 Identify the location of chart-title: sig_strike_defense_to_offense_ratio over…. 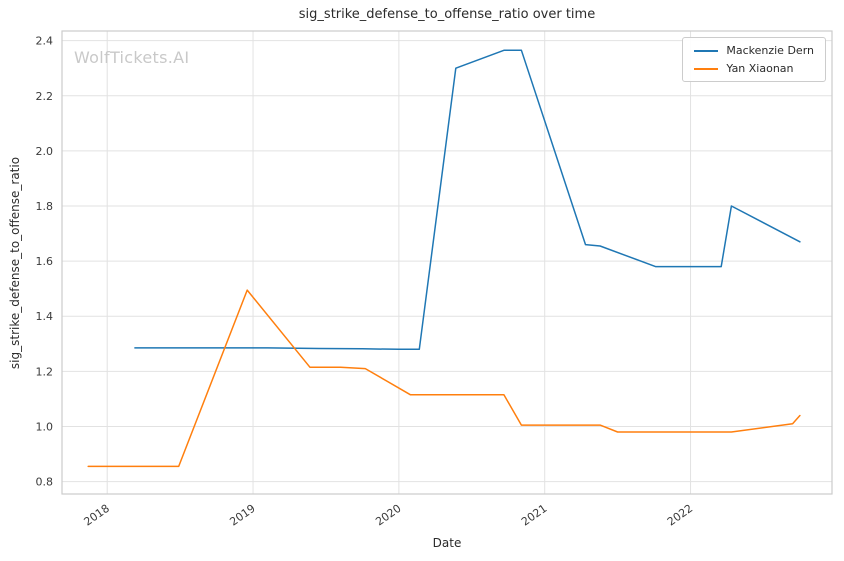
(447, 14).